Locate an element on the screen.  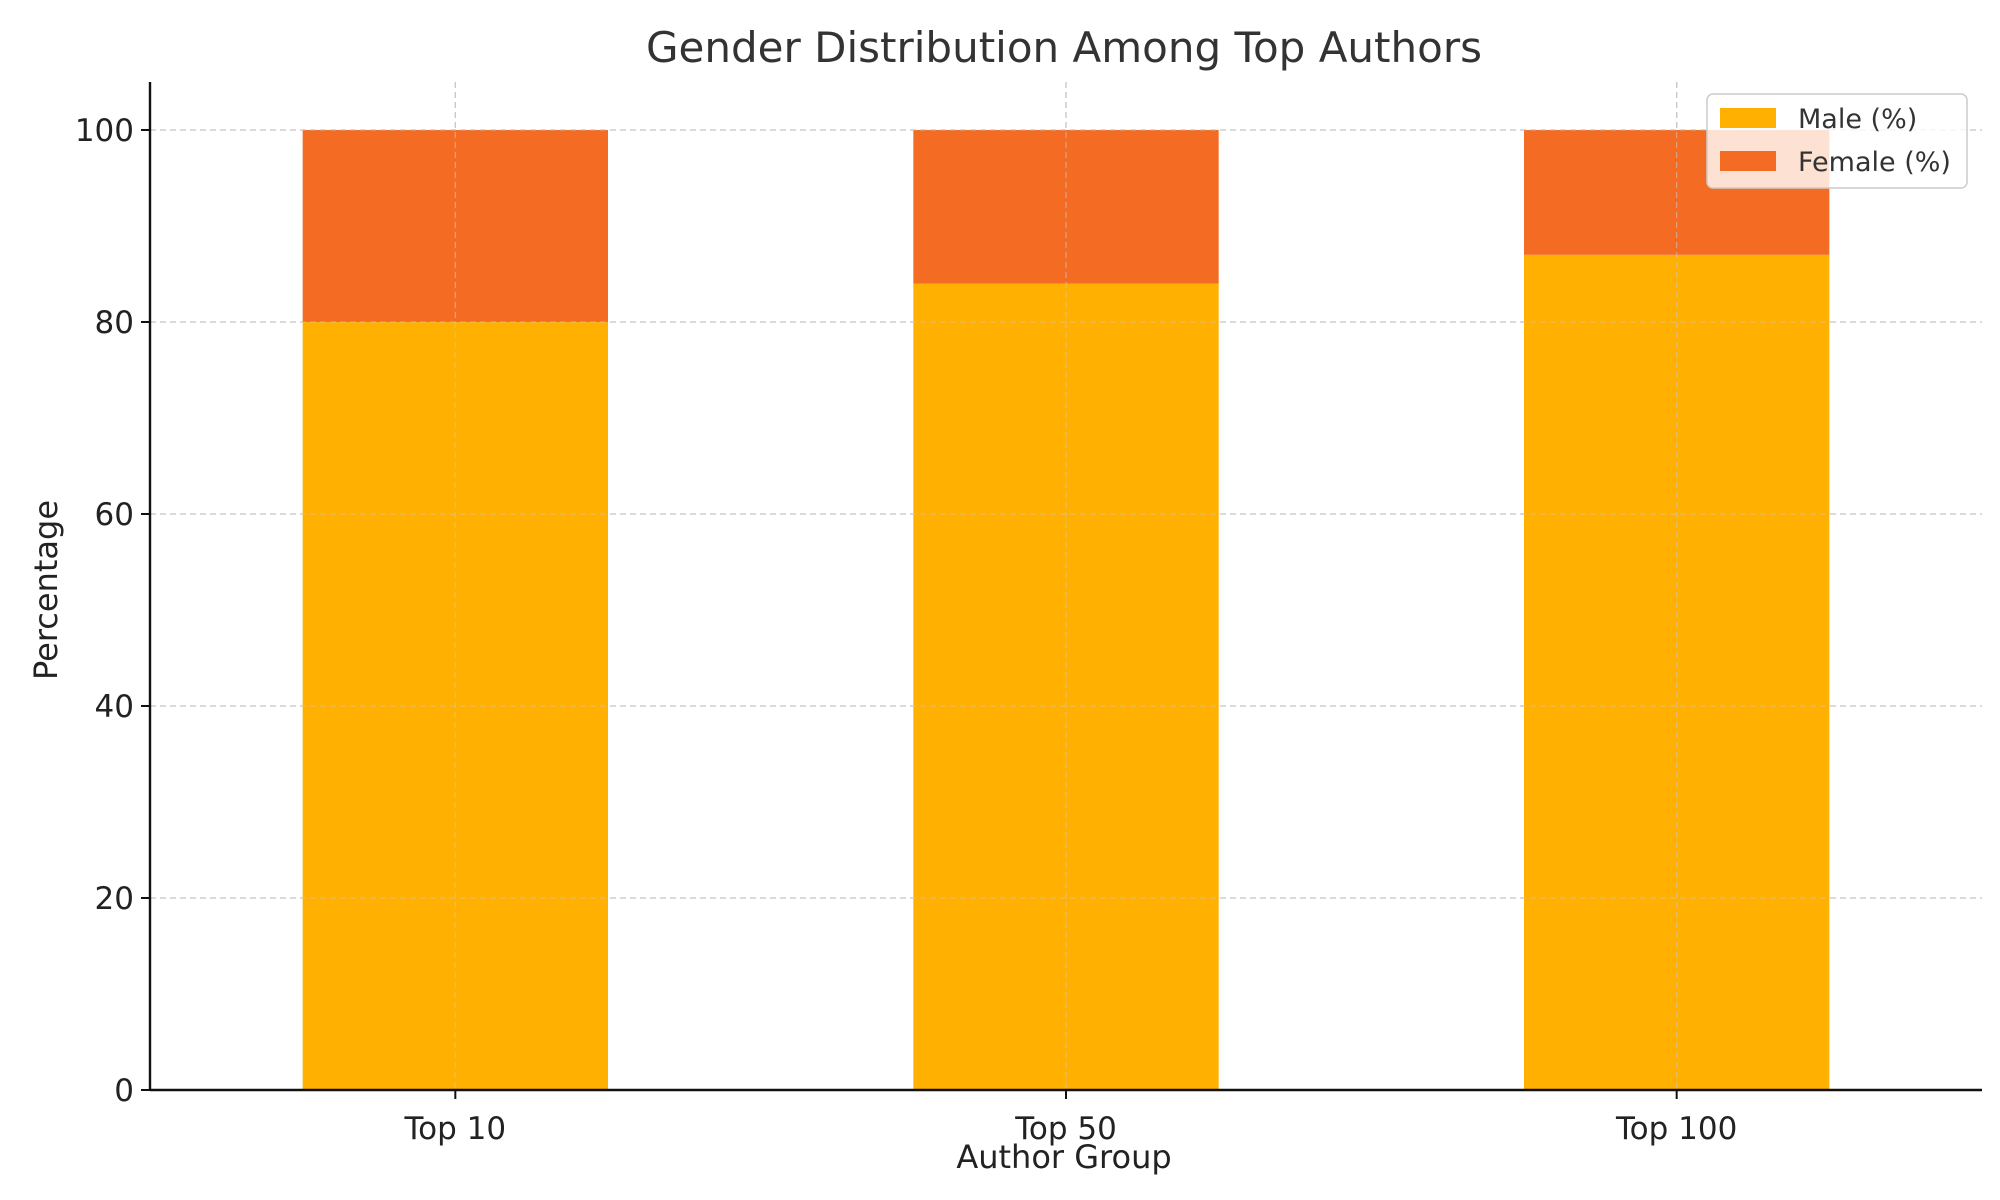
y-axis-label: Percentage is located at coordinates (46, 590).